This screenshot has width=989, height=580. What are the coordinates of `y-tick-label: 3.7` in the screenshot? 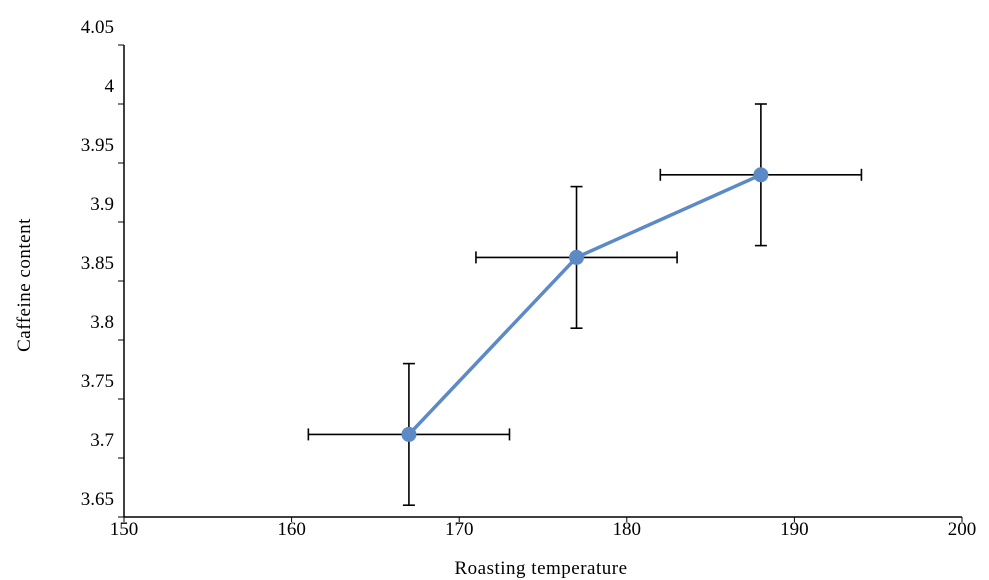 It's located at (102, 440).